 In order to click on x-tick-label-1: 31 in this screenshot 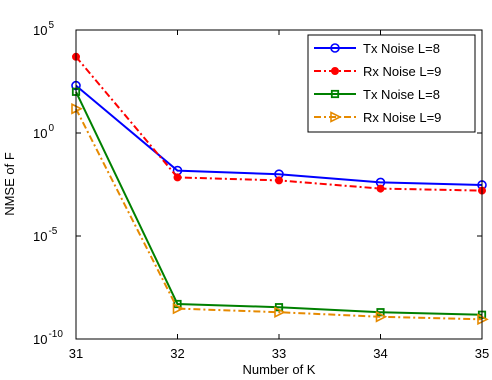, I will do `click(76, 353)`.